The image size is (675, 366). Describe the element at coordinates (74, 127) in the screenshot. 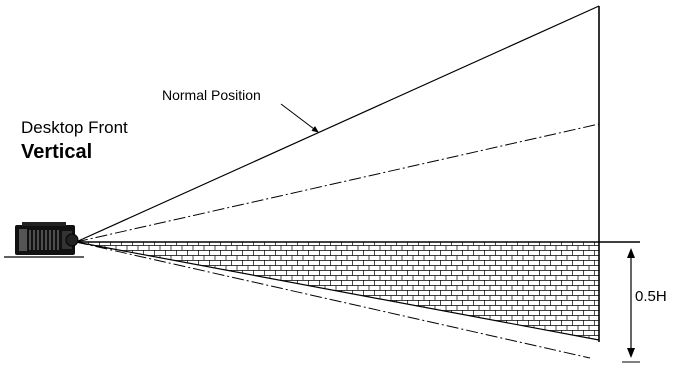

I see `mode-label: Desktop Front` at that location.